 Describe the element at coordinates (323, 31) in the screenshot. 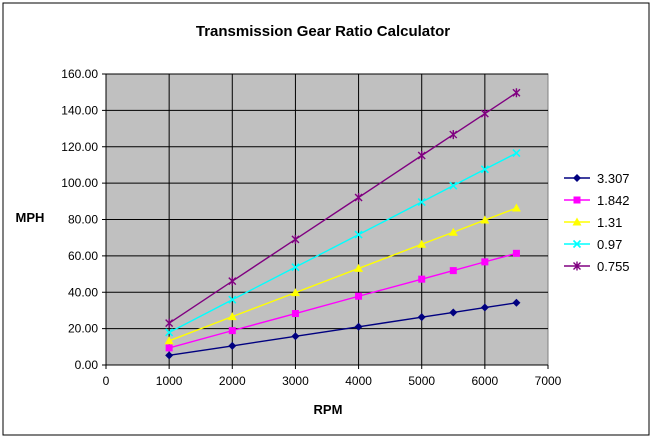

I see `chart-title: Transmission Gear Ratio Calculator` at that location.